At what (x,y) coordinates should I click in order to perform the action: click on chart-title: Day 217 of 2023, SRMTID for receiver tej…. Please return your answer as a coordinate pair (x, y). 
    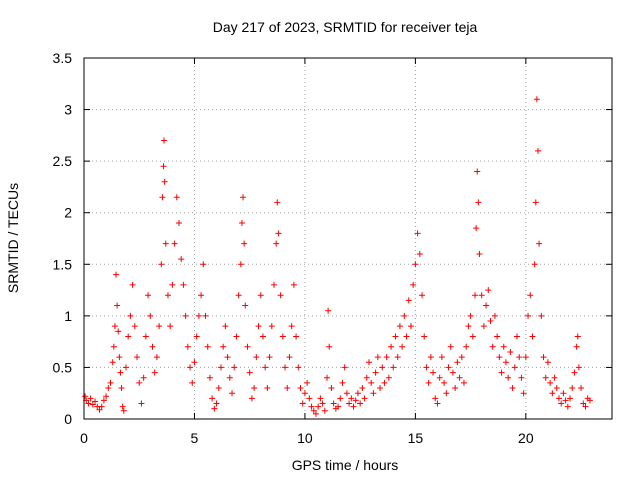
    Looking at the image, I should click on (345, 27).